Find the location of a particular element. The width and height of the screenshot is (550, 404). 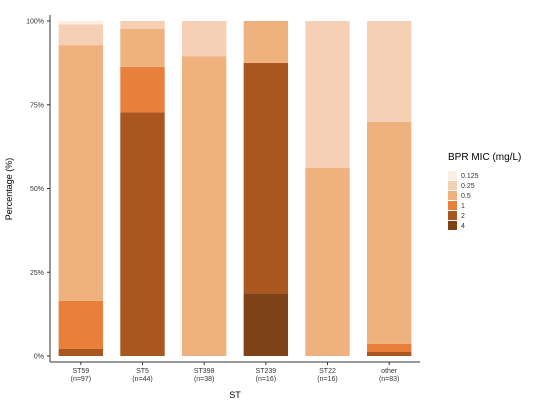

y-tick-label: 50% is located at coordinates (37, 189).